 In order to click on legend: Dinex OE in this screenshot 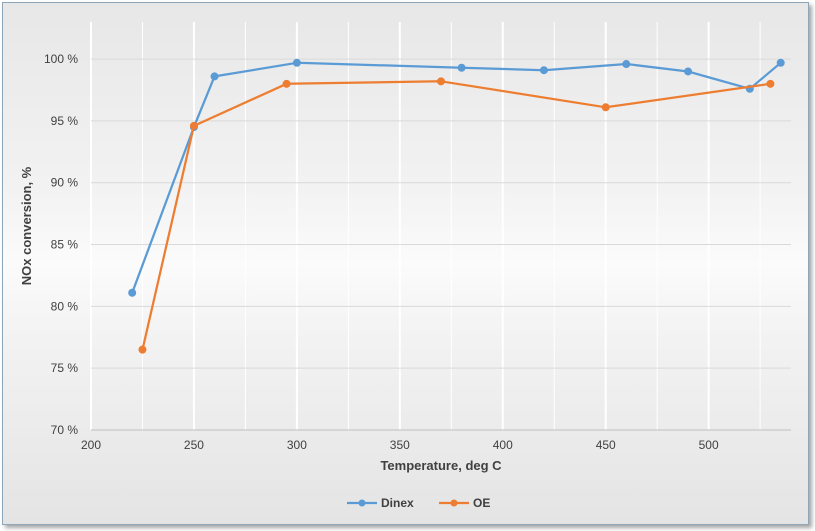, I will do `click(418, 503)`.